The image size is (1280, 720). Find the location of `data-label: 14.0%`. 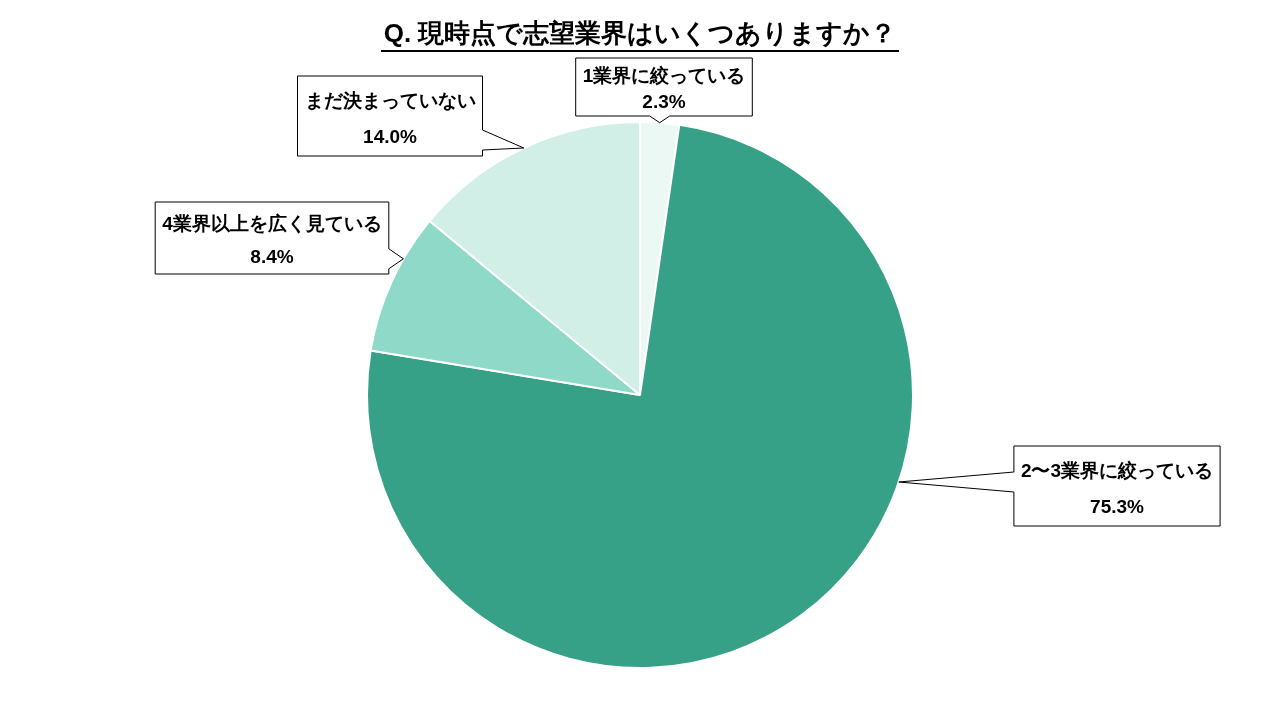

data-label: 14.0% is located at coordinates (390, 136).